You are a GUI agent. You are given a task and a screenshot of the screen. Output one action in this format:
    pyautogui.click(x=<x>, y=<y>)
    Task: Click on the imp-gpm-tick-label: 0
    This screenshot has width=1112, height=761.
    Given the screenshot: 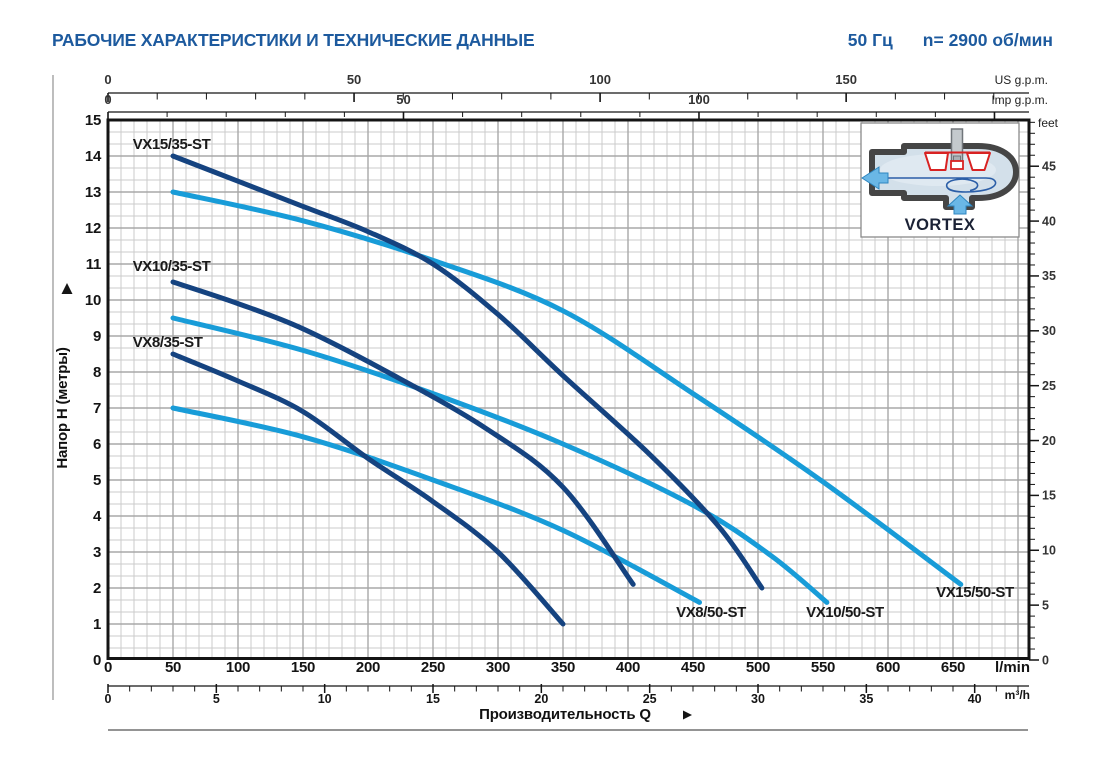 What is the action you would take?
    pyautogui.click(x=107, y=99)
    